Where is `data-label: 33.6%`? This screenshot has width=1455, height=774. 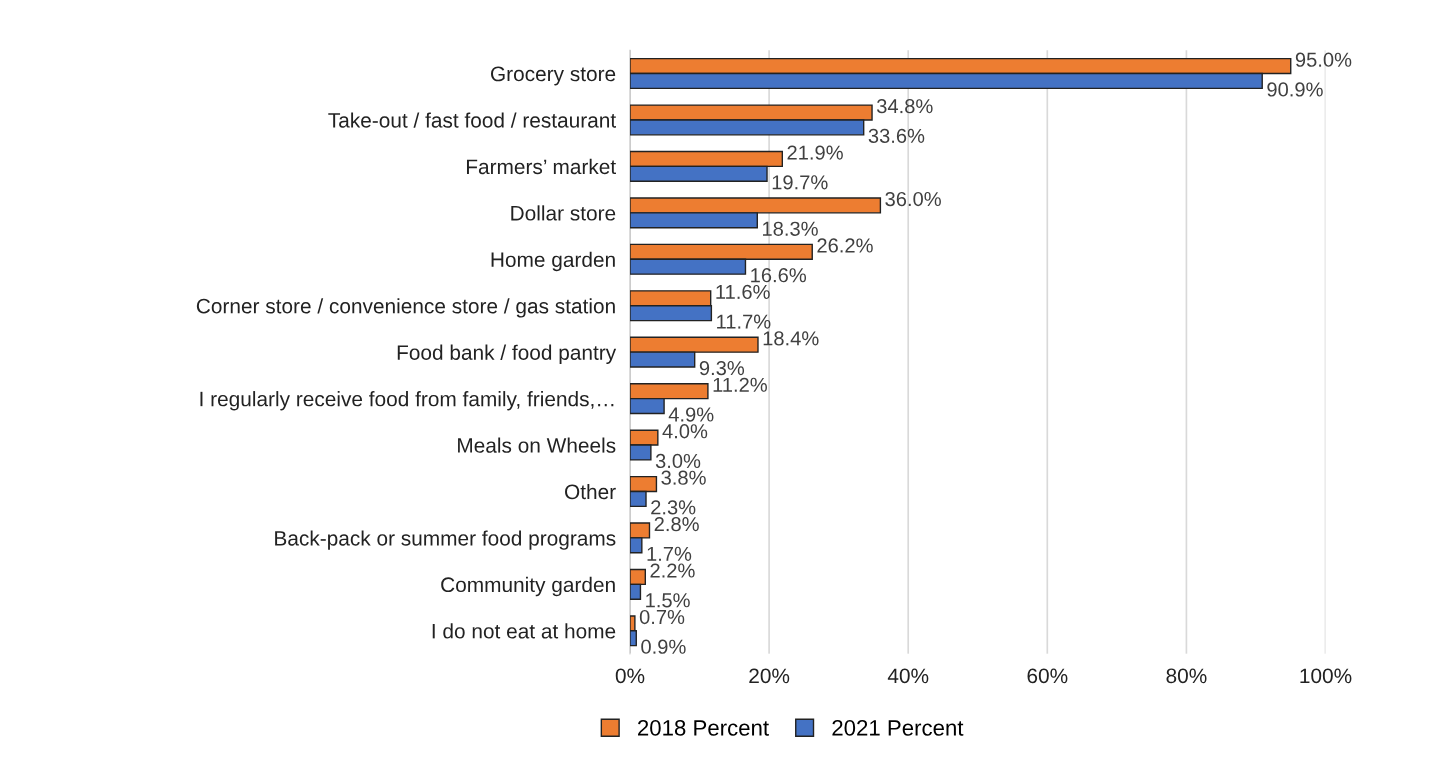 data-label: 33.6% is located at coordinates (896, 136).